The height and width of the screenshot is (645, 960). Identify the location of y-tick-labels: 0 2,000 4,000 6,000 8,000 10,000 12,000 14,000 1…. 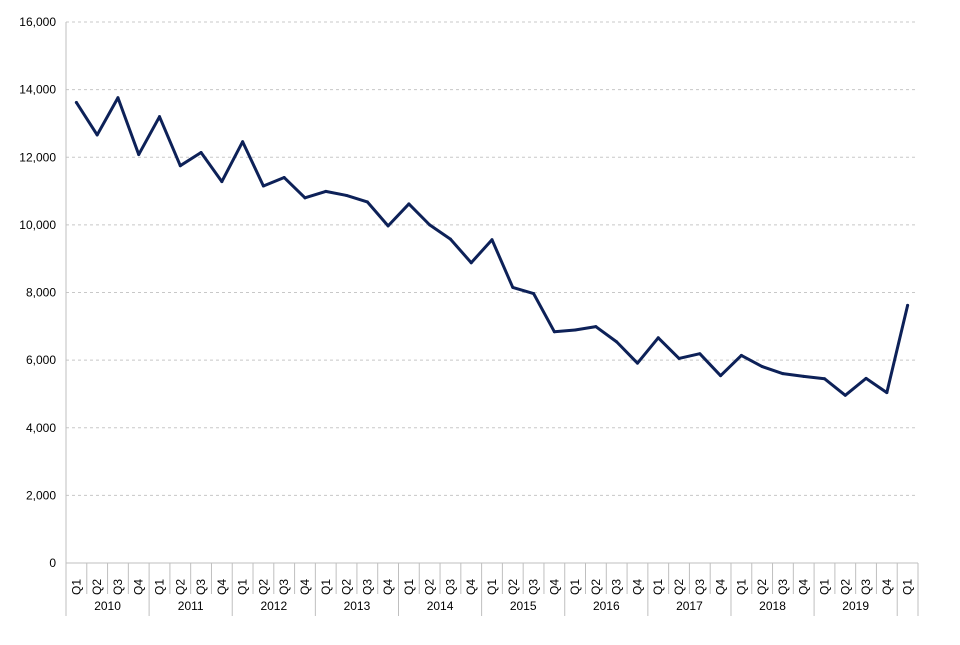
(37, 292).